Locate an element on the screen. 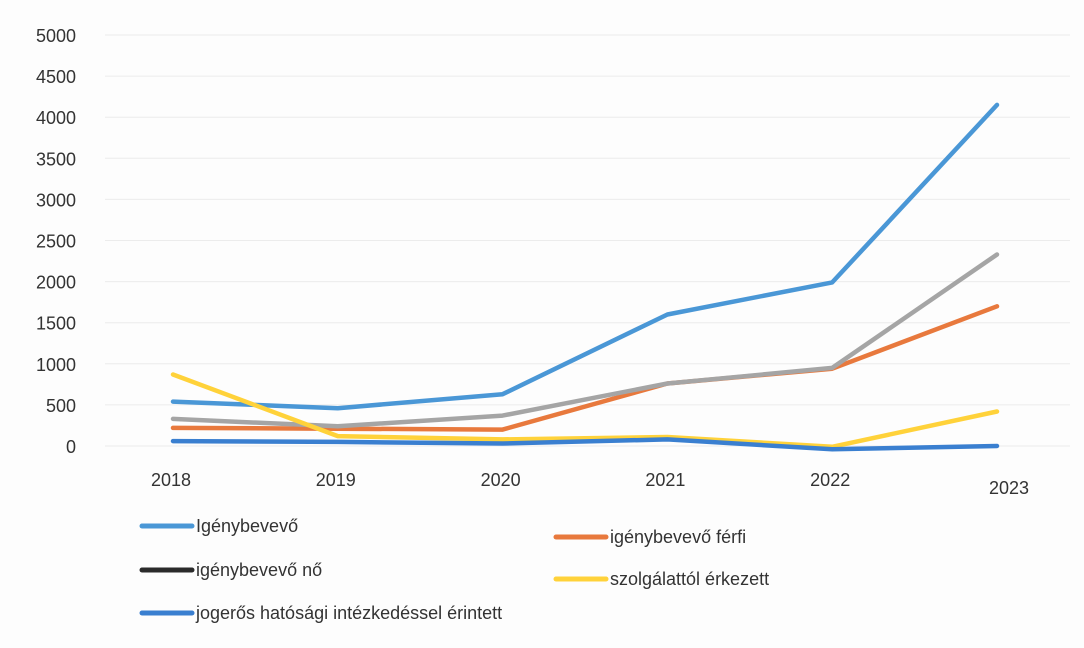 This screenshot has height=648, width=1084. x-tick-label: 2022 is located at coordinates (830, 480).